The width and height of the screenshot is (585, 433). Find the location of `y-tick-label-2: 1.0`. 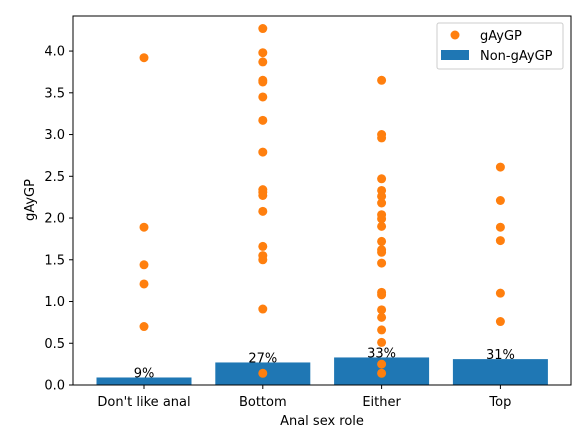

y-tick-label-2: 1.0 is located at coordinates (54, 302).